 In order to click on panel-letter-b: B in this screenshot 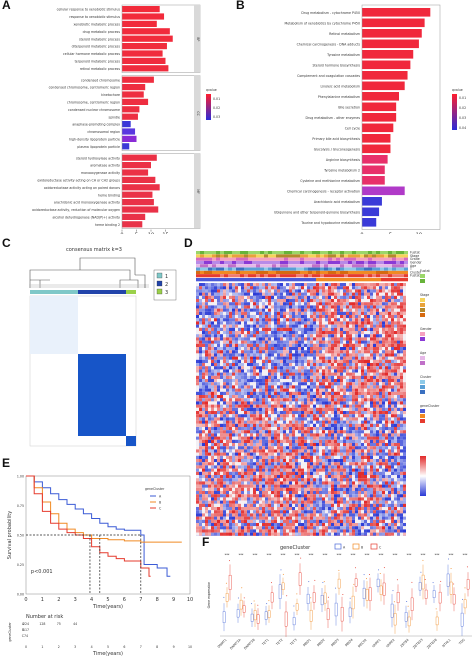, I will do `click(240, 6)`.